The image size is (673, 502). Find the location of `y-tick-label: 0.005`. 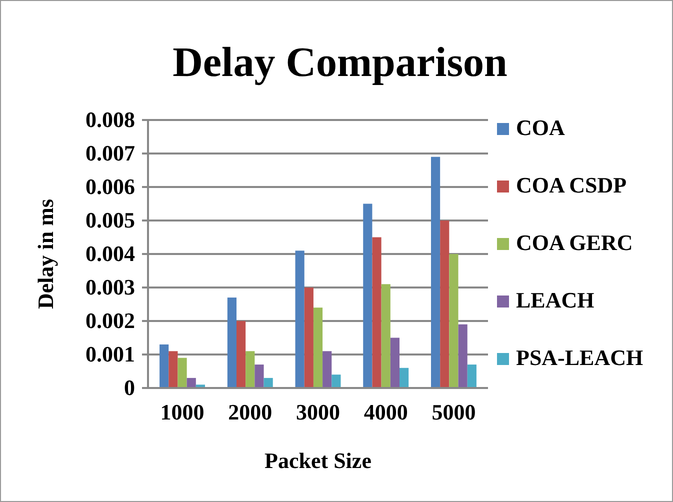

y-tick-label: 0.005 is located at coordinates (110, 220).